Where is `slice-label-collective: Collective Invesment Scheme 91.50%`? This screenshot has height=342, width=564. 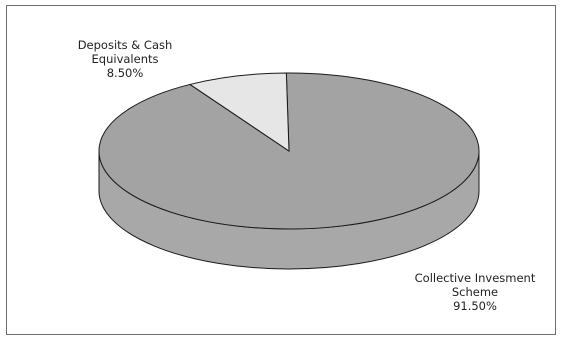
slice-label-collective: Collective Invesment Scheme 91.50% is located at coordinates (475, 292).